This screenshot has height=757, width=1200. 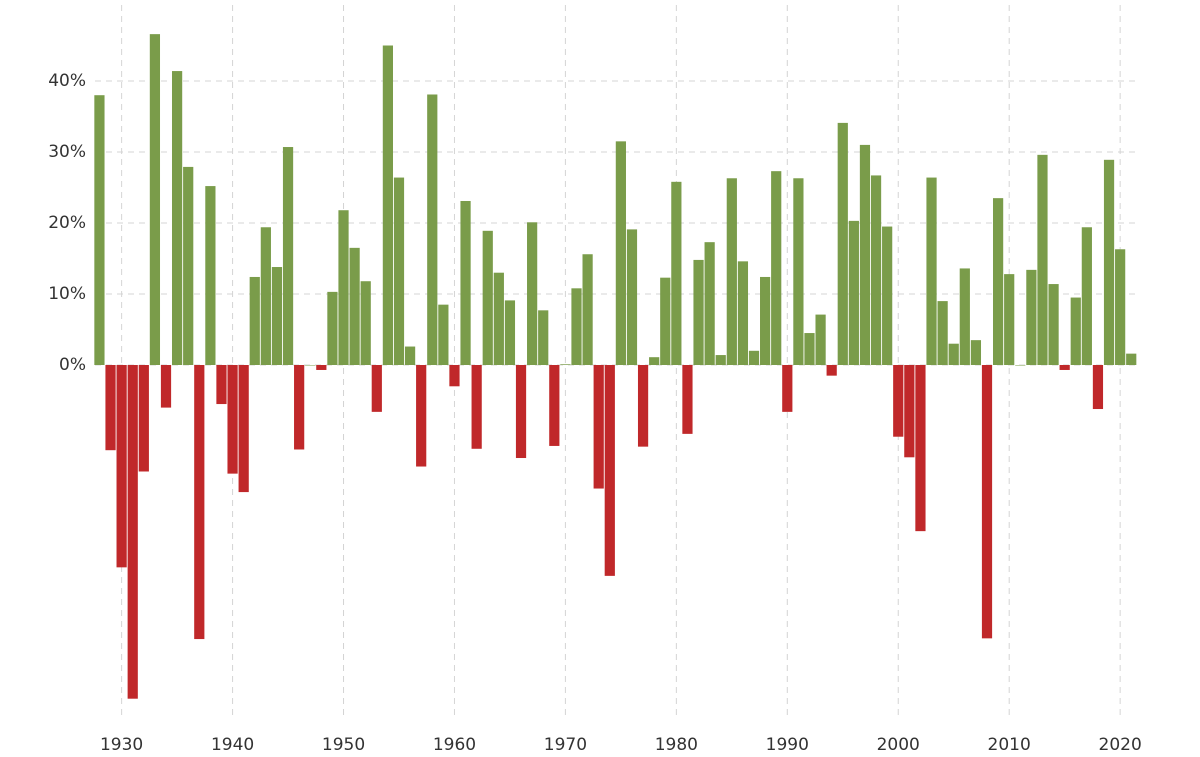 I want to click on x-tick-label: 1940, so click(x=232, y=745).